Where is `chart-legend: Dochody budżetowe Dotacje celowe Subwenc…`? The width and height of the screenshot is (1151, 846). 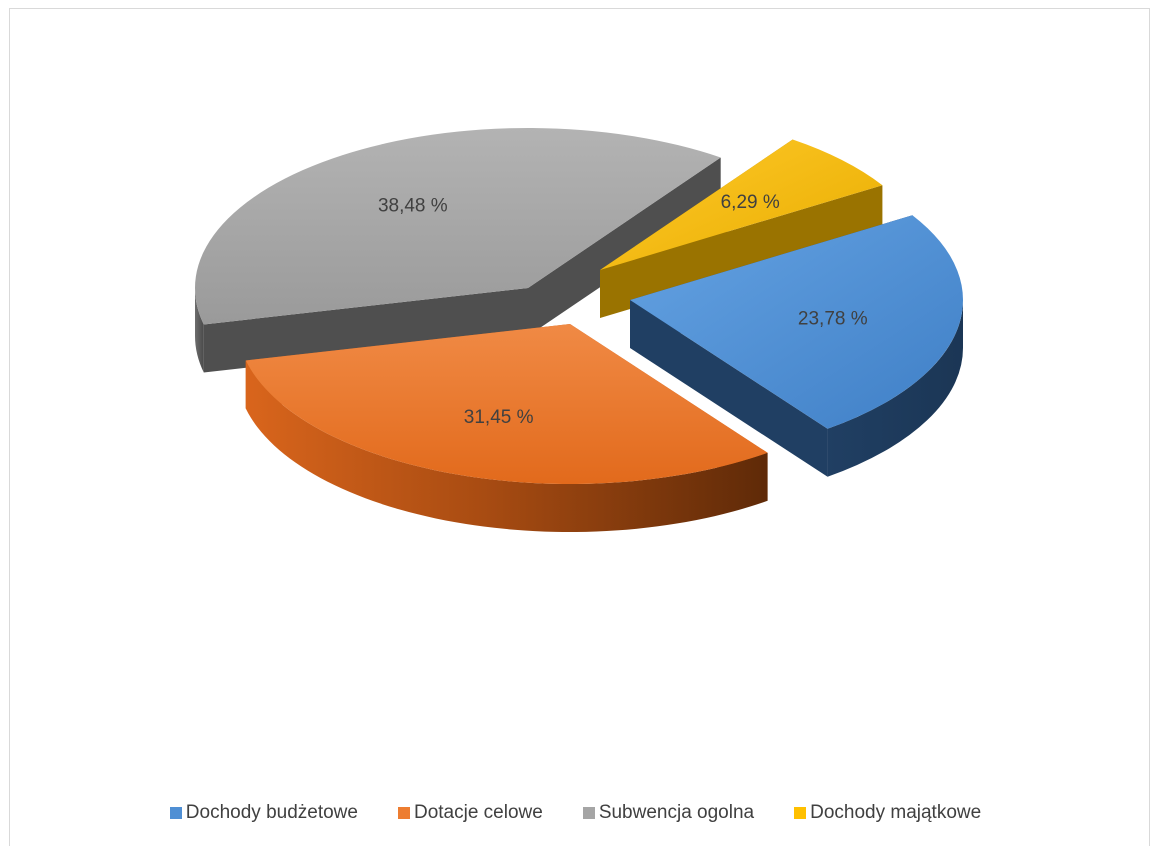 chart-legend: Dochody budżetowe Dotacje celowe Subwenc… is located at coordinates (575, 813).